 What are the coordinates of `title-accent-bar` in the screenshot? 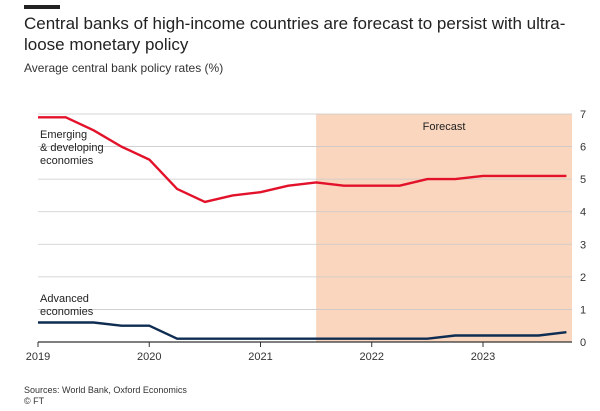 It's located at (42, 7).